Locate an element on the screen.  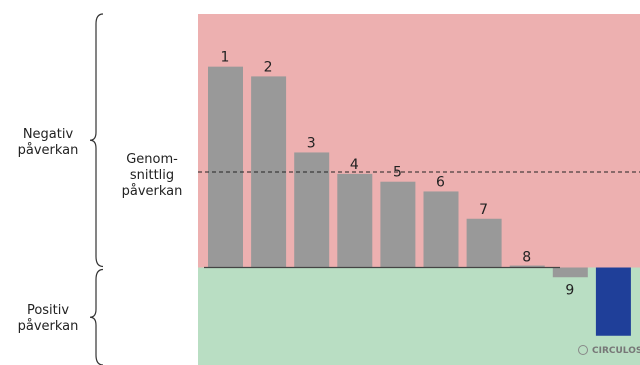
bar-label-9: 9 is located at coordinates (569, 290).